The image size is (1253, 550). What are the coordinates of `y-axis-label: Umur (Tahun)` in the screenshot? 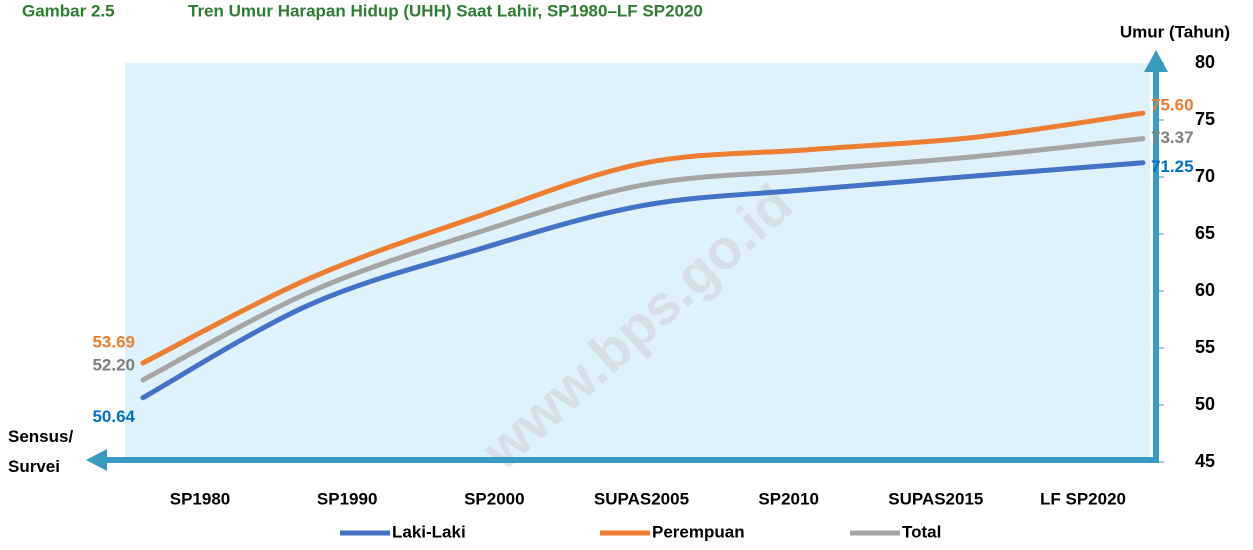 It's located at (1175, 31).